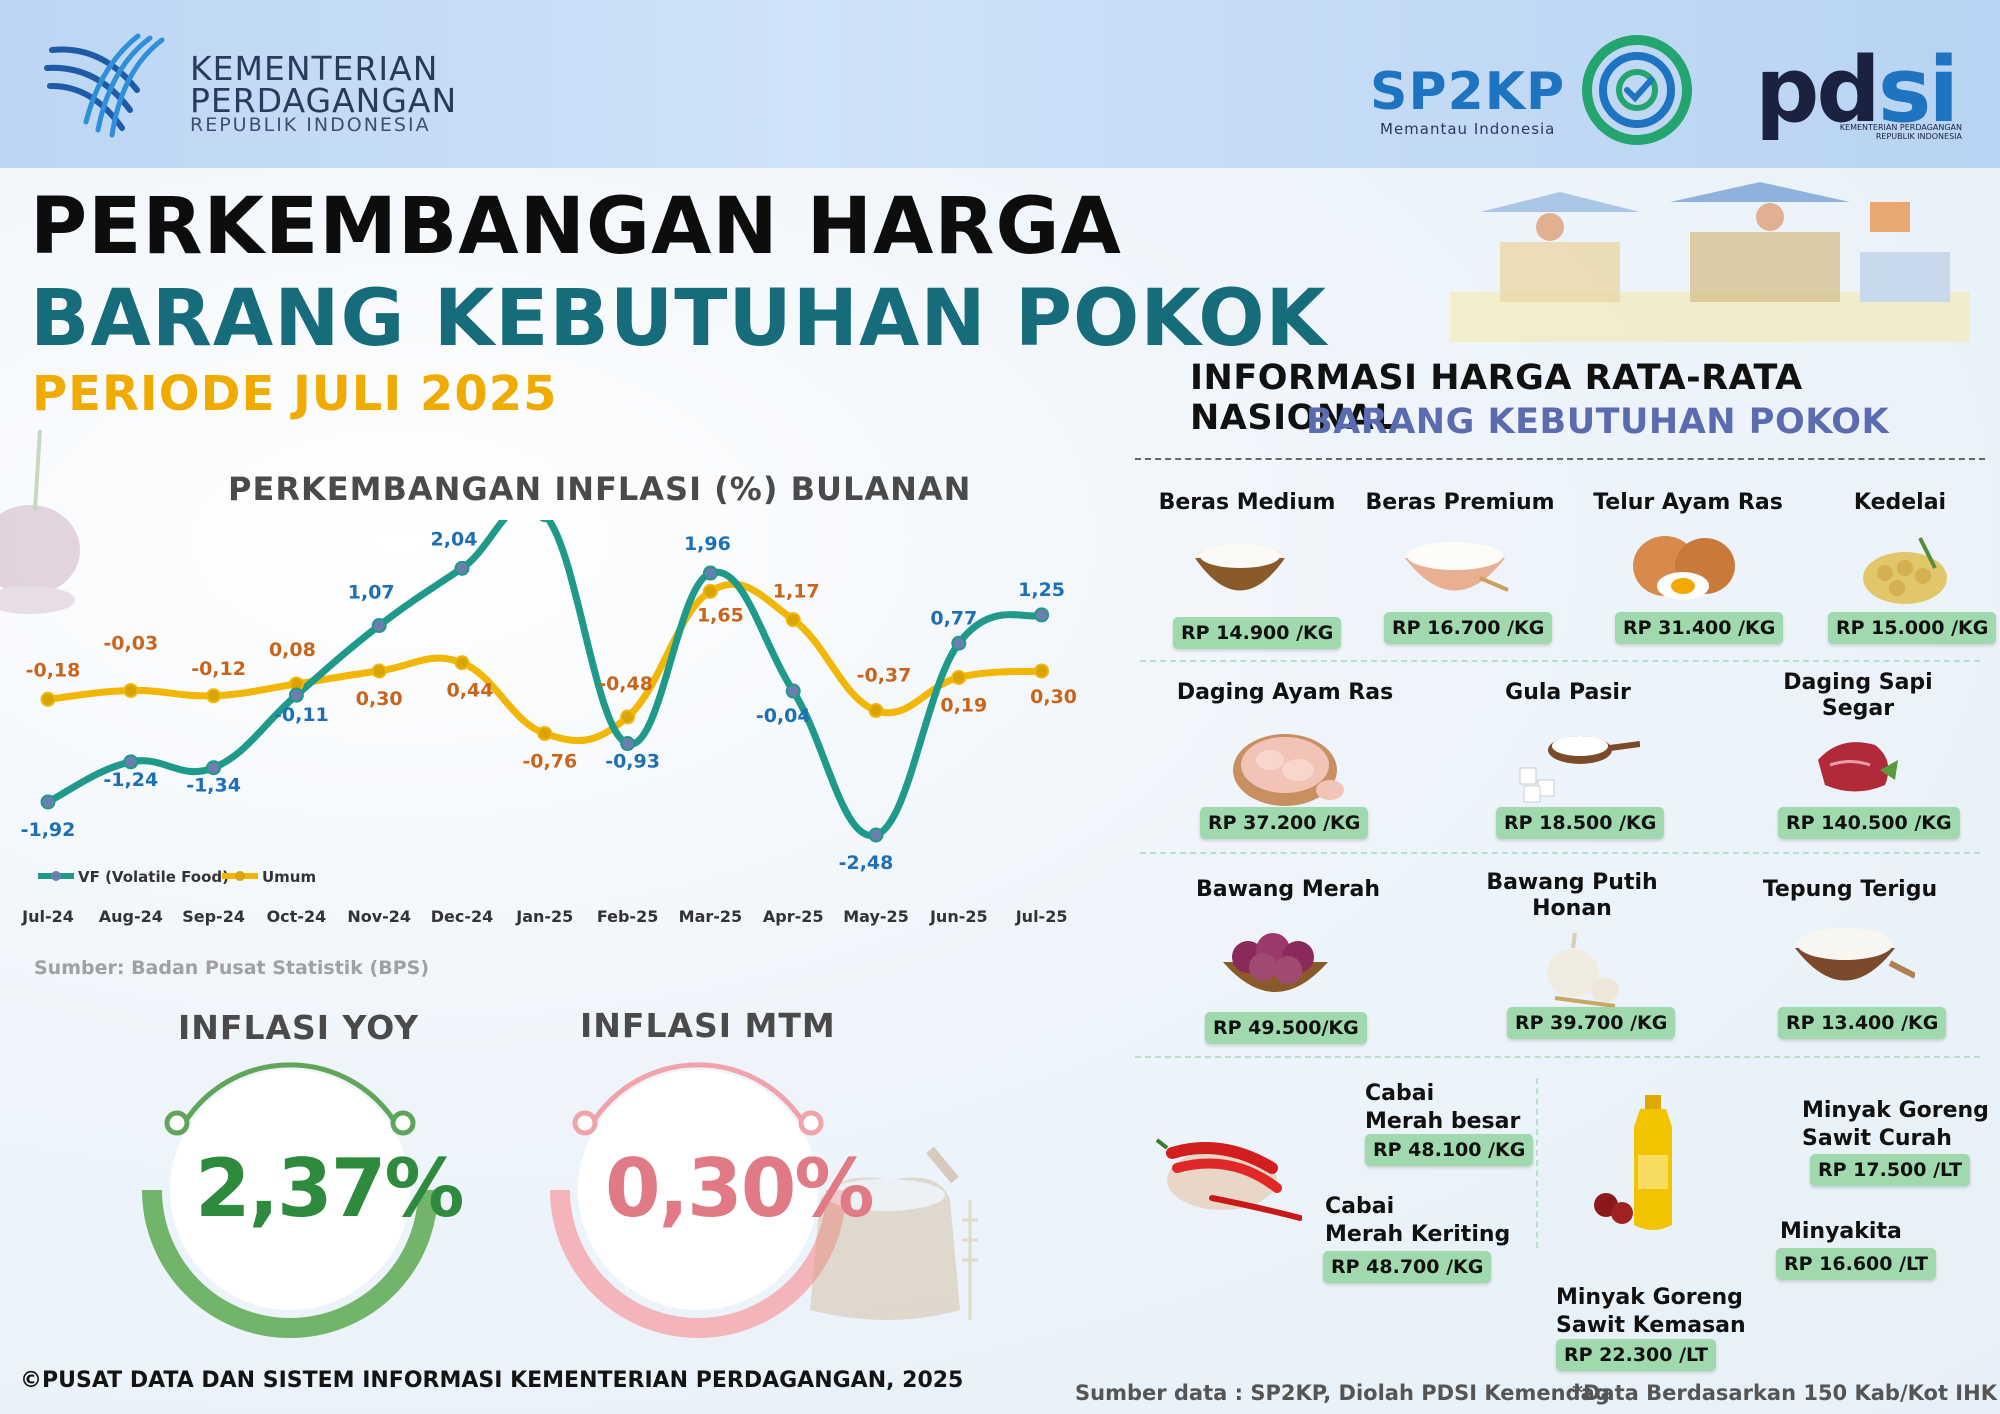 The height and width of the screenshot is (1414, 2000). Describe the element at coordinates (783, 716) in the screenshot. I see `vf-data-label: -0,04` at that location.